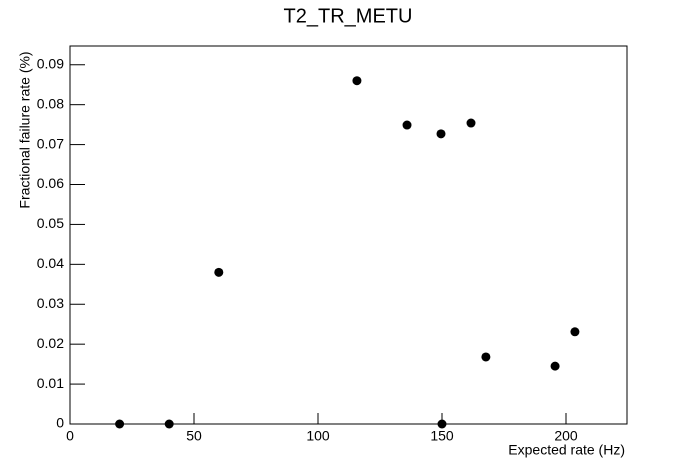  I want to click on y-tick-label: 0.09, so click(50, 63).